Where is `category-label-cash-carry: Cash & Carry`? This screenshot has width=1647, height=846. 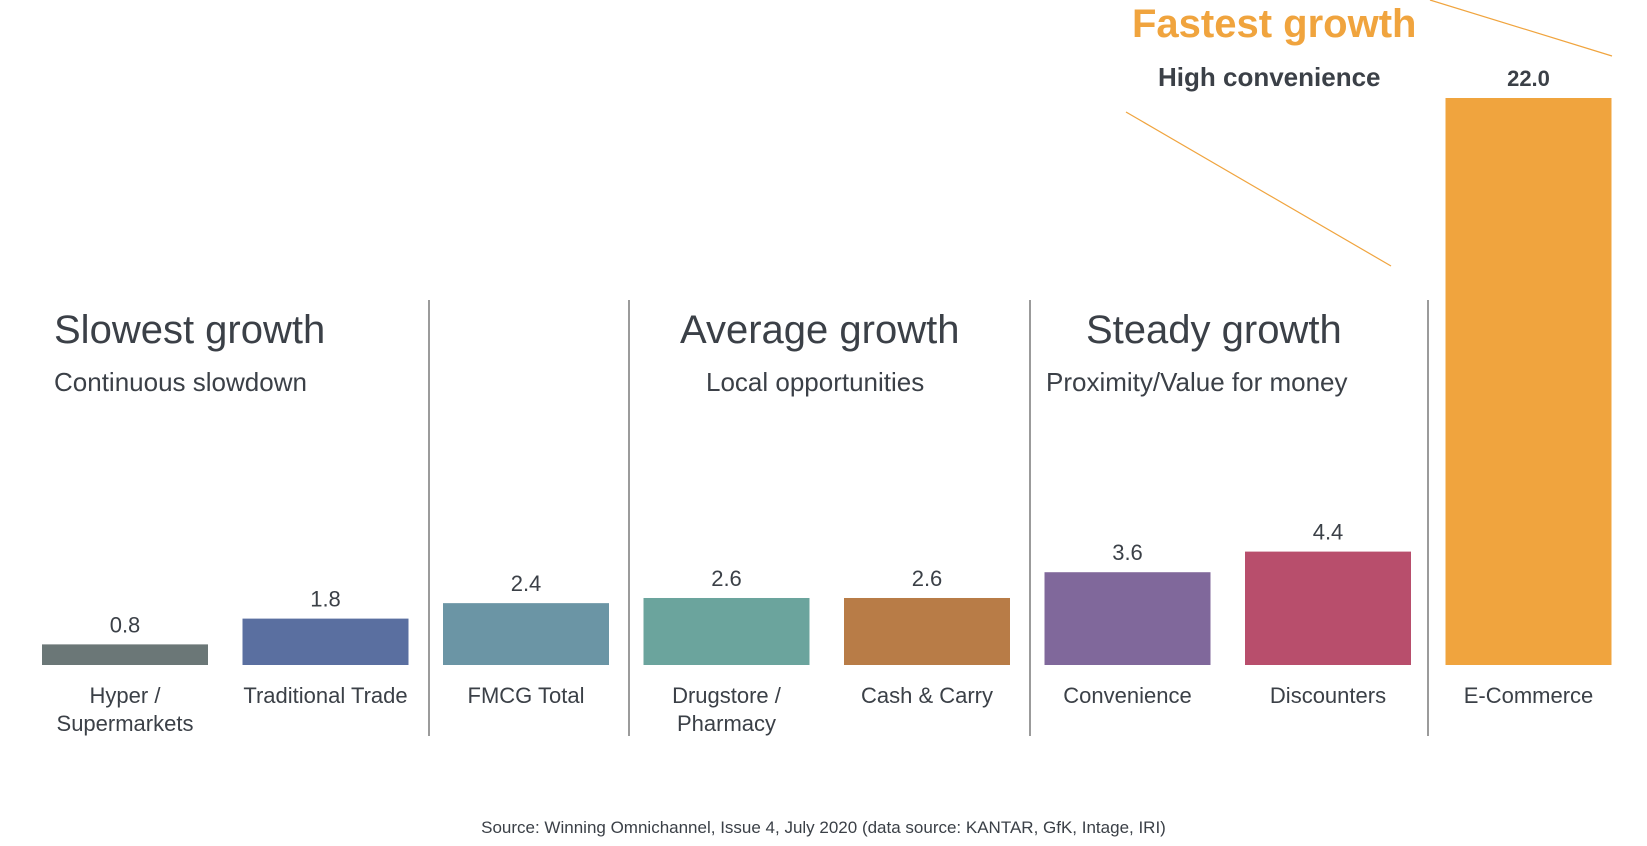 category-label-cash-carry: Cash & Carry is located at coordinates (927, 695).